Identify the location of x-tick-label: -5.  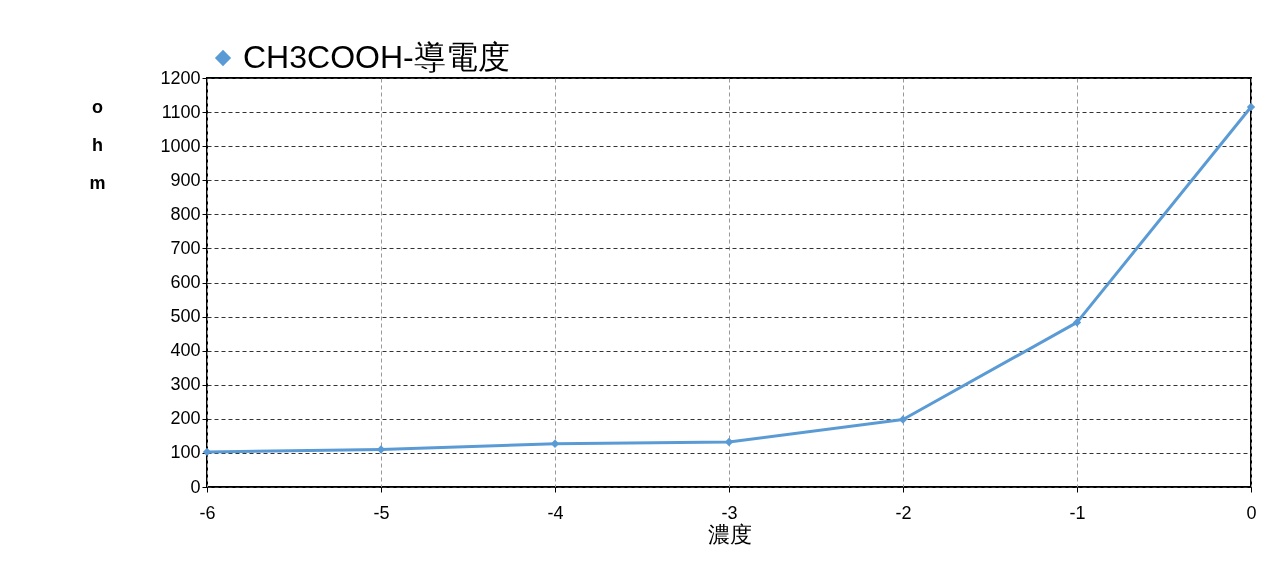
(381, 512).